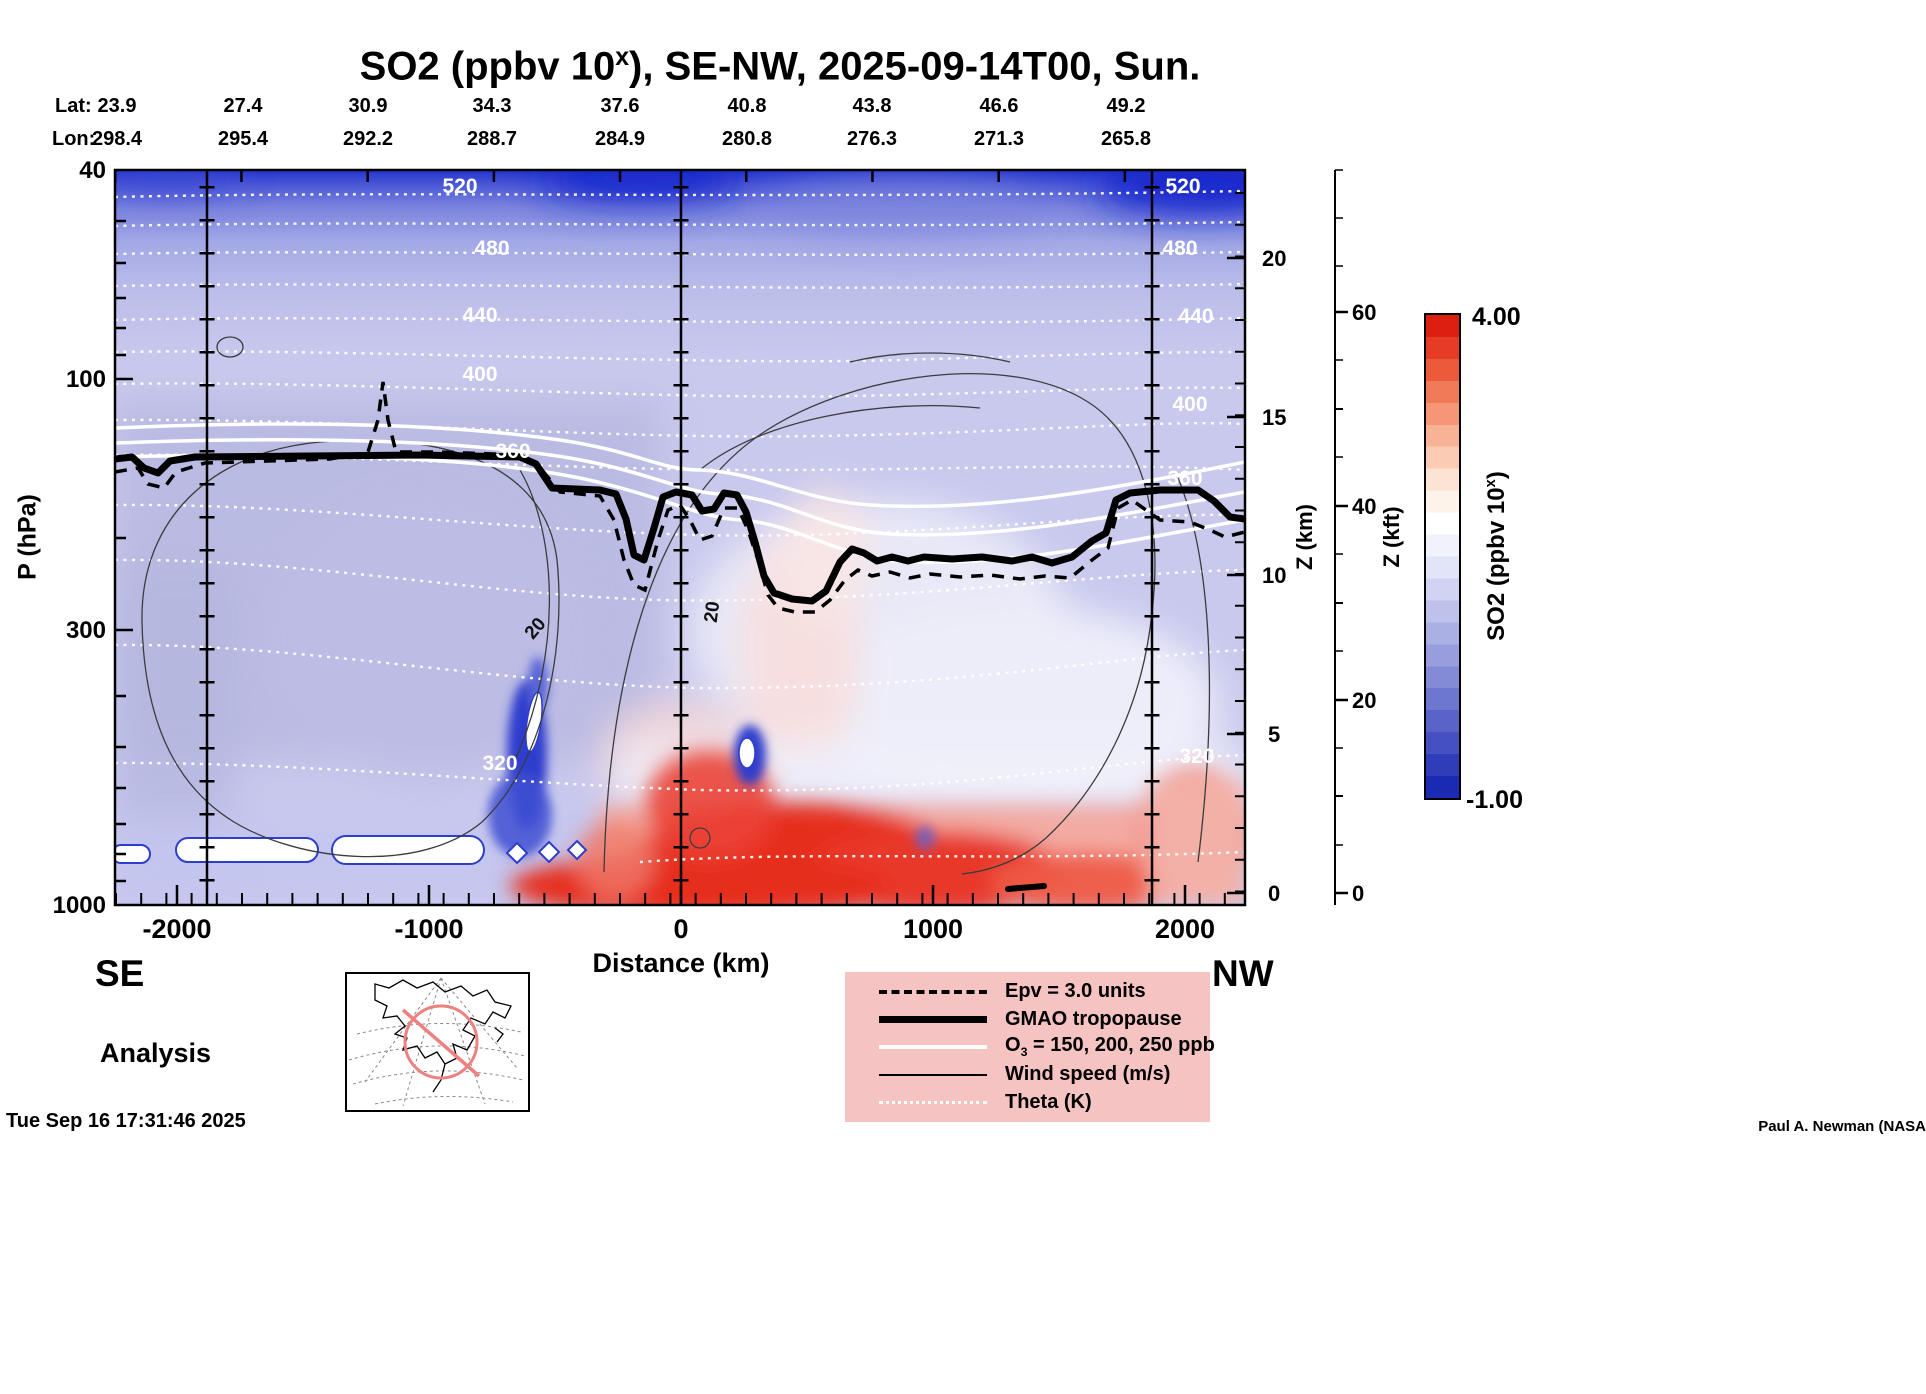 This screenshot has width=1926, height=1394. What do you see at coordinates (915, 66) in the screenshot?
I see `title-post: ), SE-NW, 2025-09-14T00, Sun.` at bounding box center [915, 66].